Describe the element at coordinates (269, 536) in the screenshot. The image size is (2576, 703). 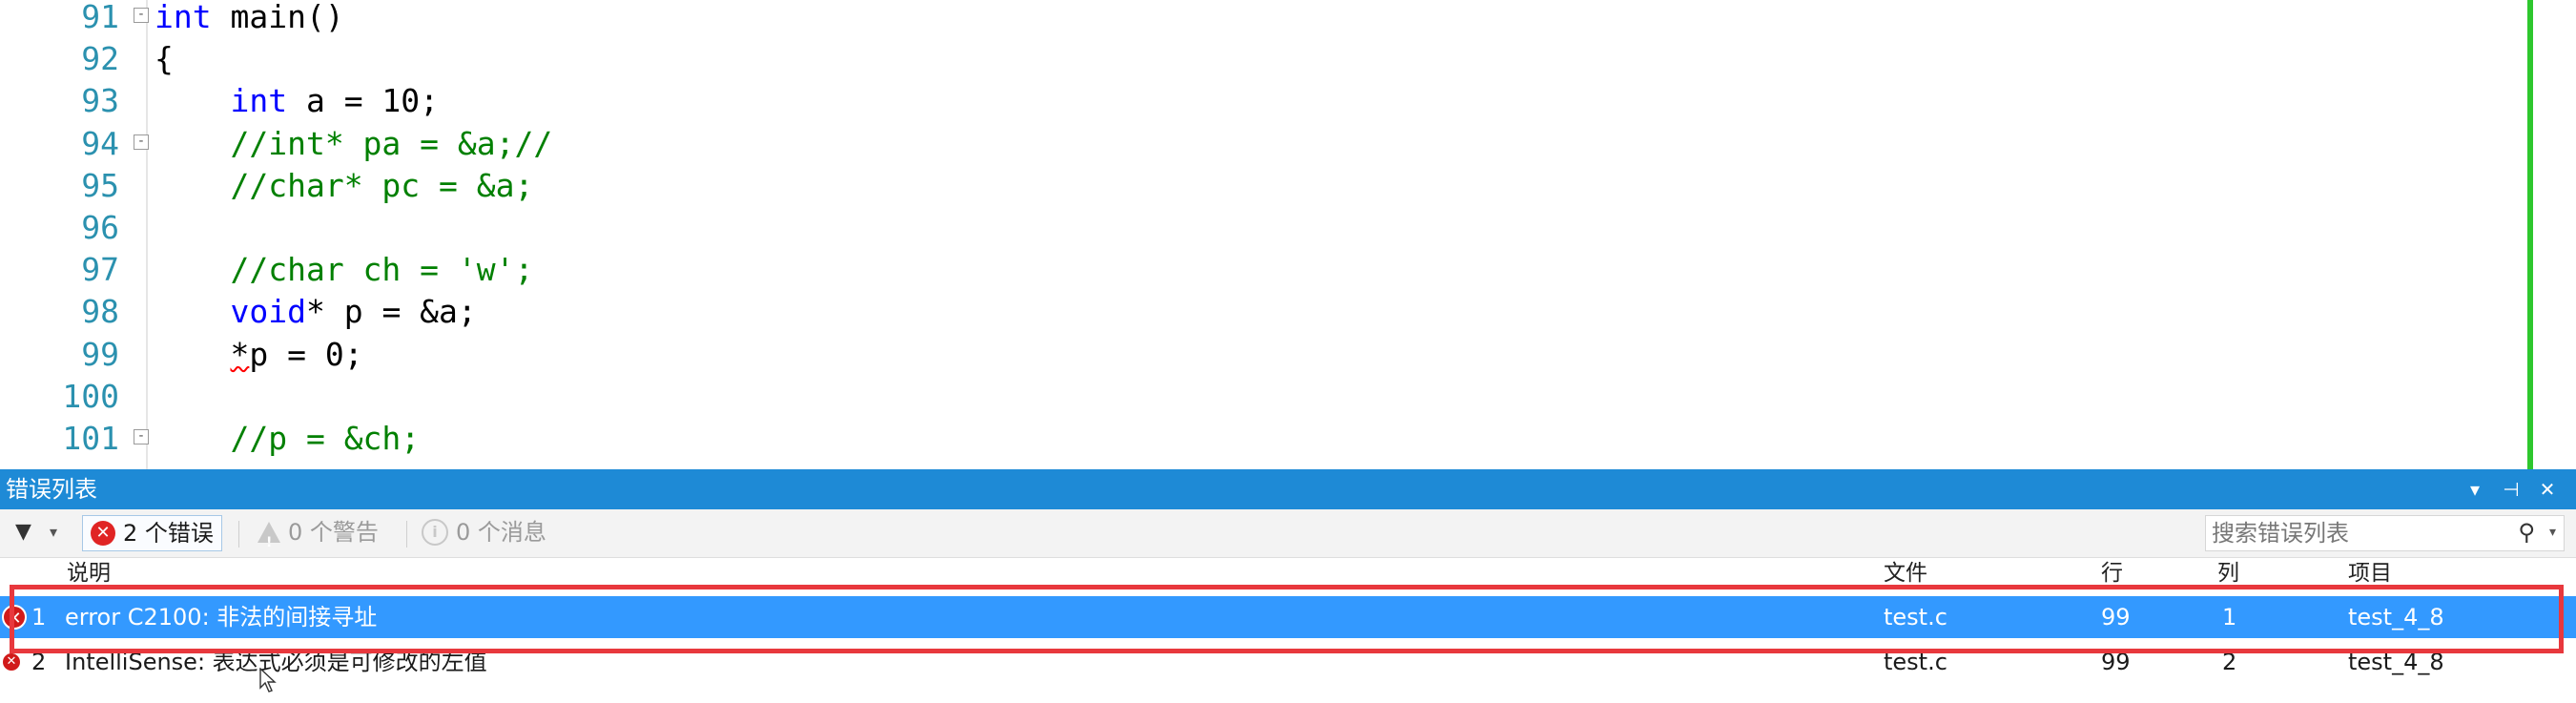
I see `warning-icon: !` at that location.